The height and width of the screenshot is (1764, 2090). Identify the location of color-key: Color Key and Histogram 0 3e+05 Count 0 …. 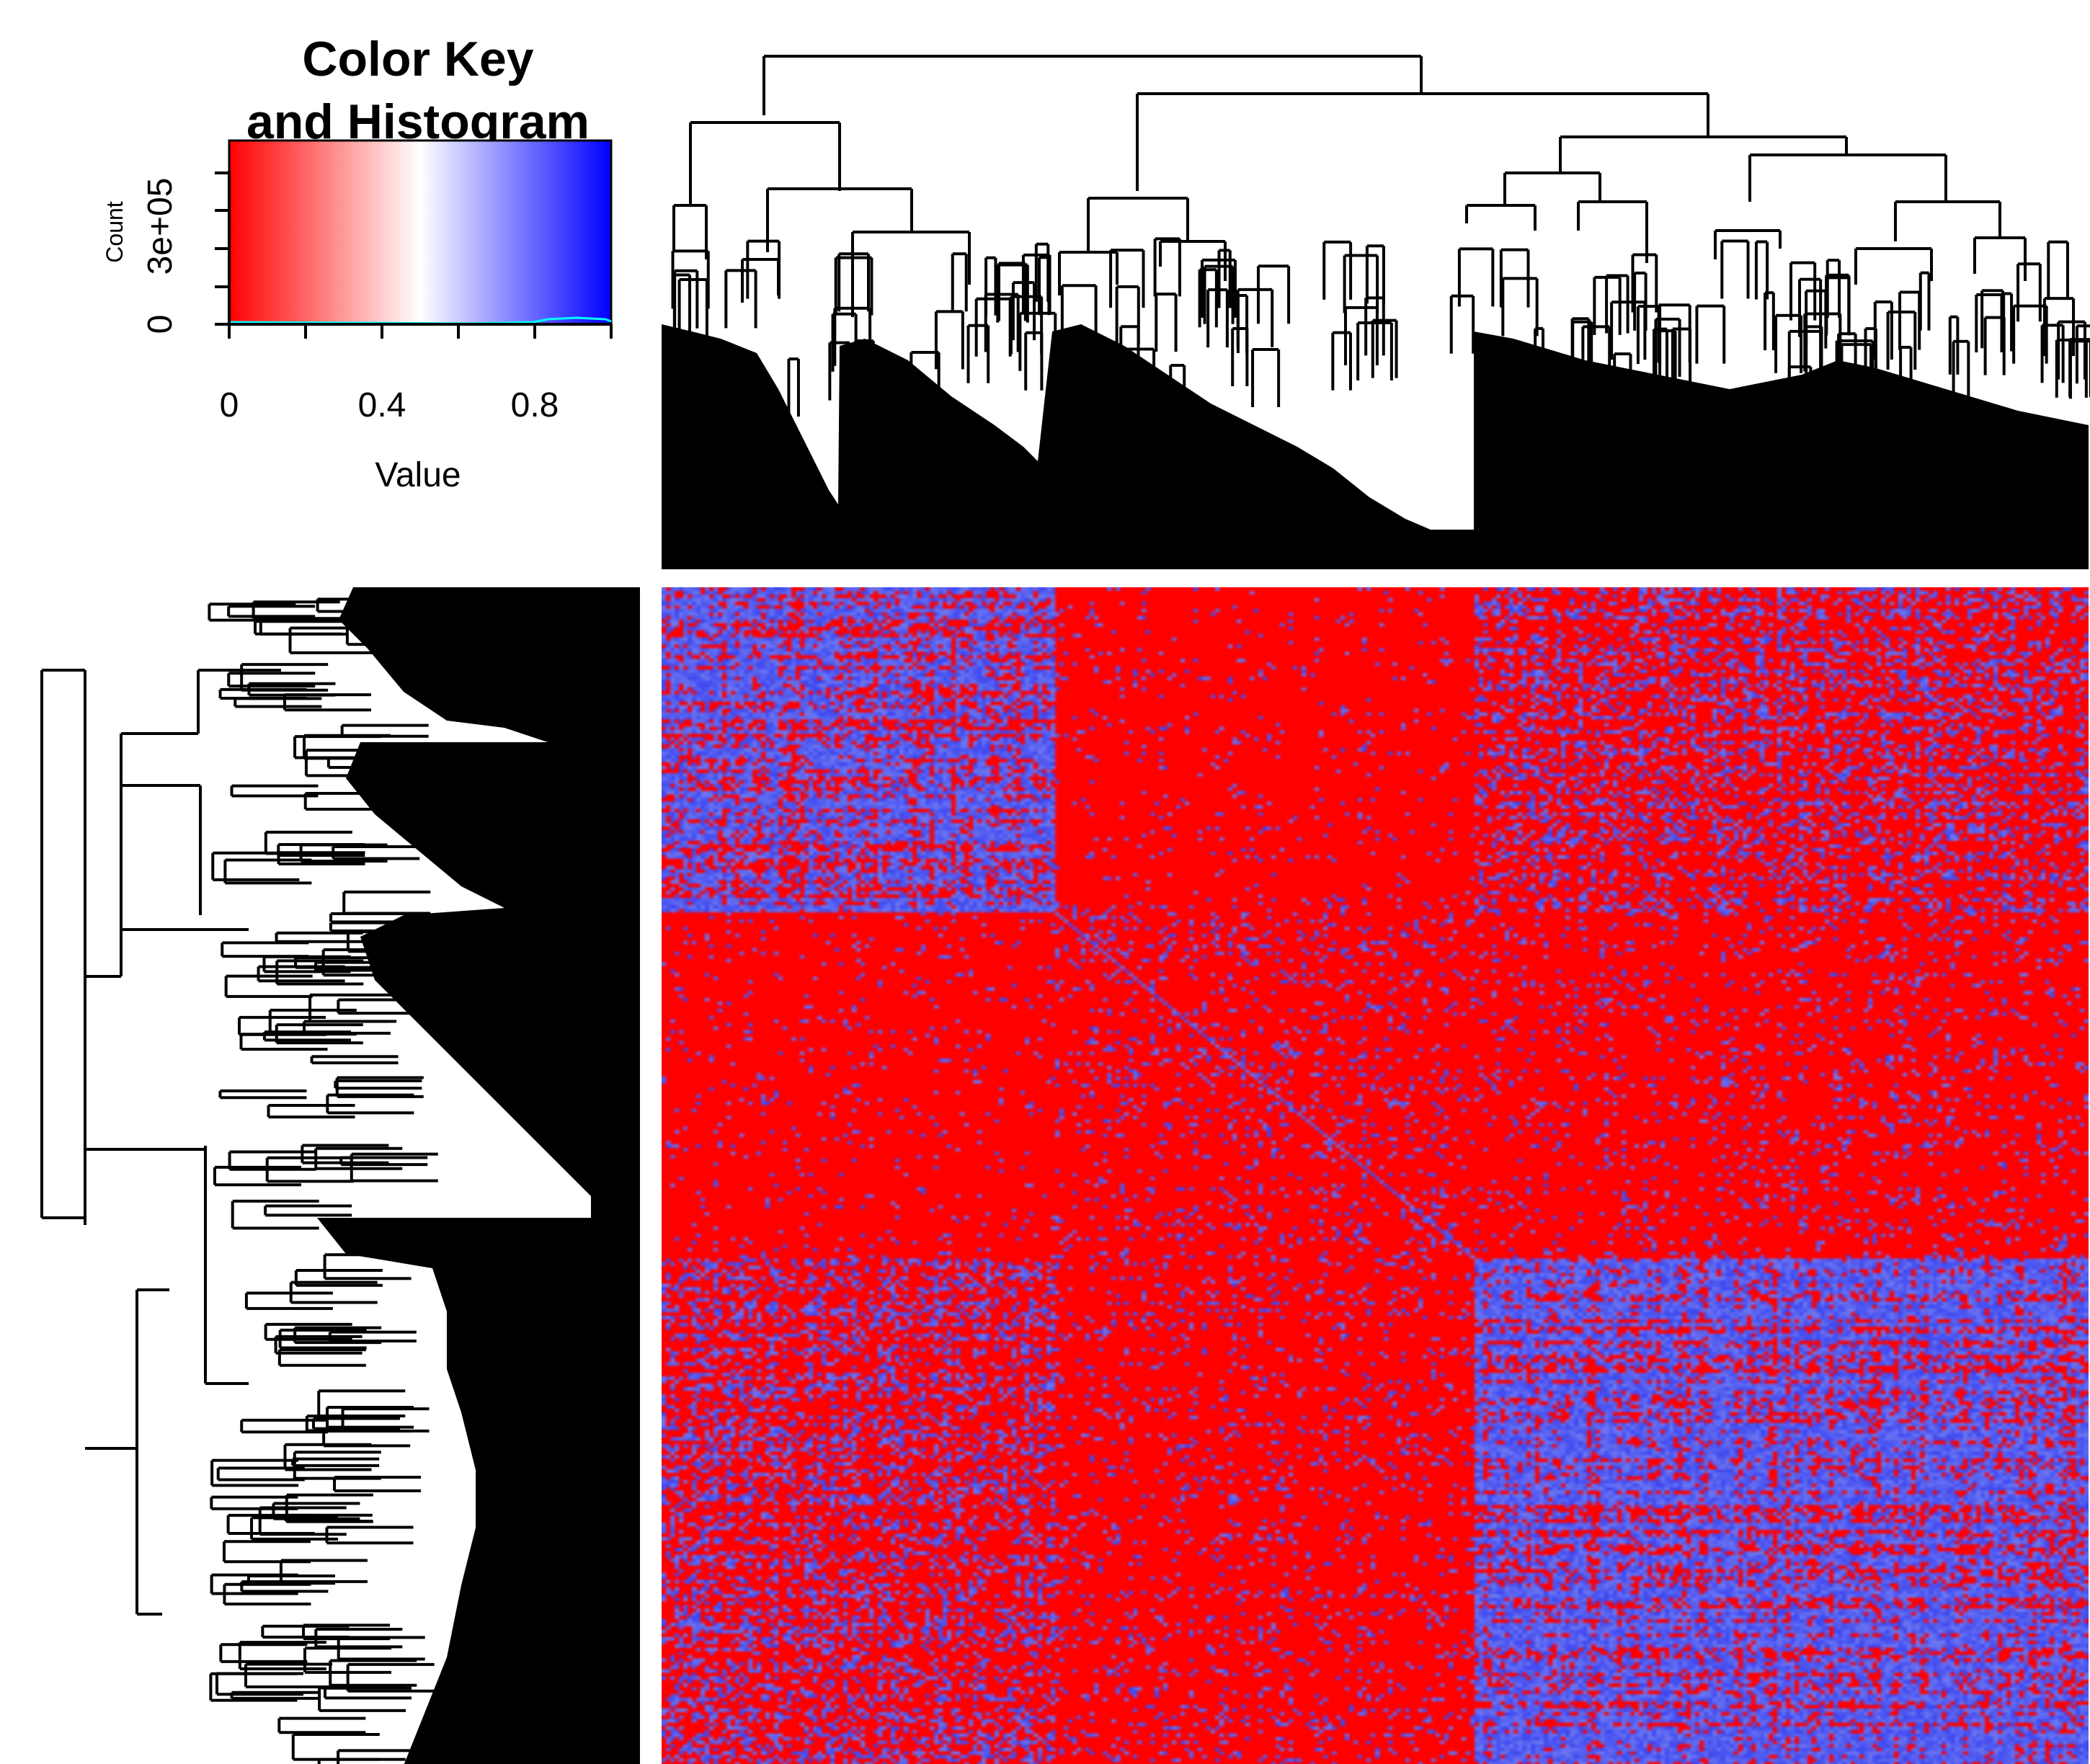
(357, 263).